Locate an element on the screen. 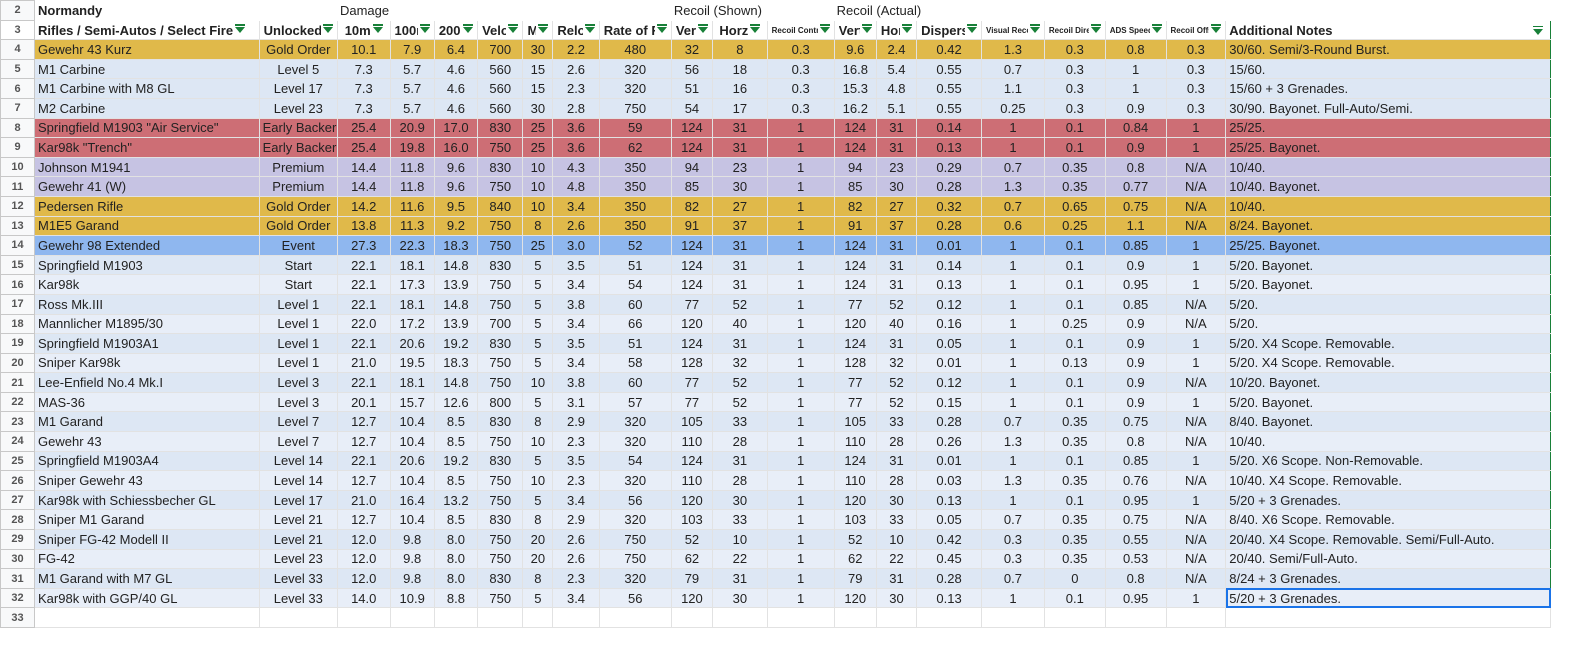  weapon-name-cell: Pedersen Rifle is located at coordinates (147, 206).